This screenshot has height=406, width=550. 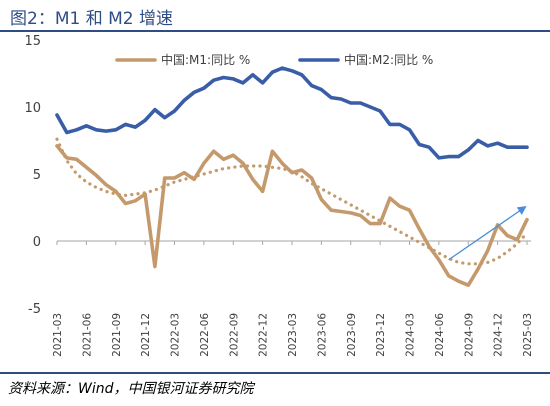 What do you see at coordinates (469, 335) in the screenshot?
I see `x-tick-label: 2024-09` at bounding box center [469, 335].